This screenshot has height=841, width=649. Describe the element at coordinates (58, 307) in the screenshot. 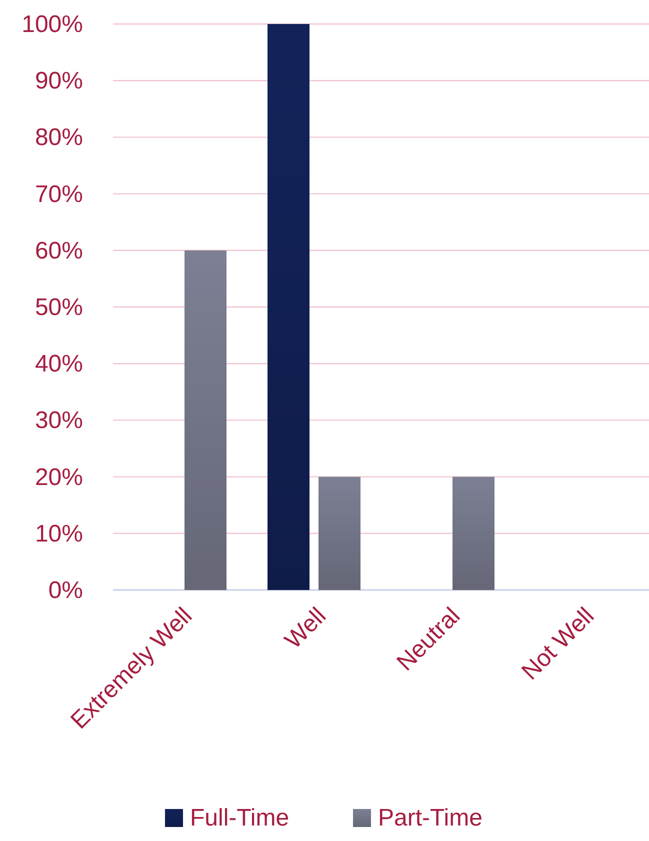

I see `y-tick-label: 50%` at that location.